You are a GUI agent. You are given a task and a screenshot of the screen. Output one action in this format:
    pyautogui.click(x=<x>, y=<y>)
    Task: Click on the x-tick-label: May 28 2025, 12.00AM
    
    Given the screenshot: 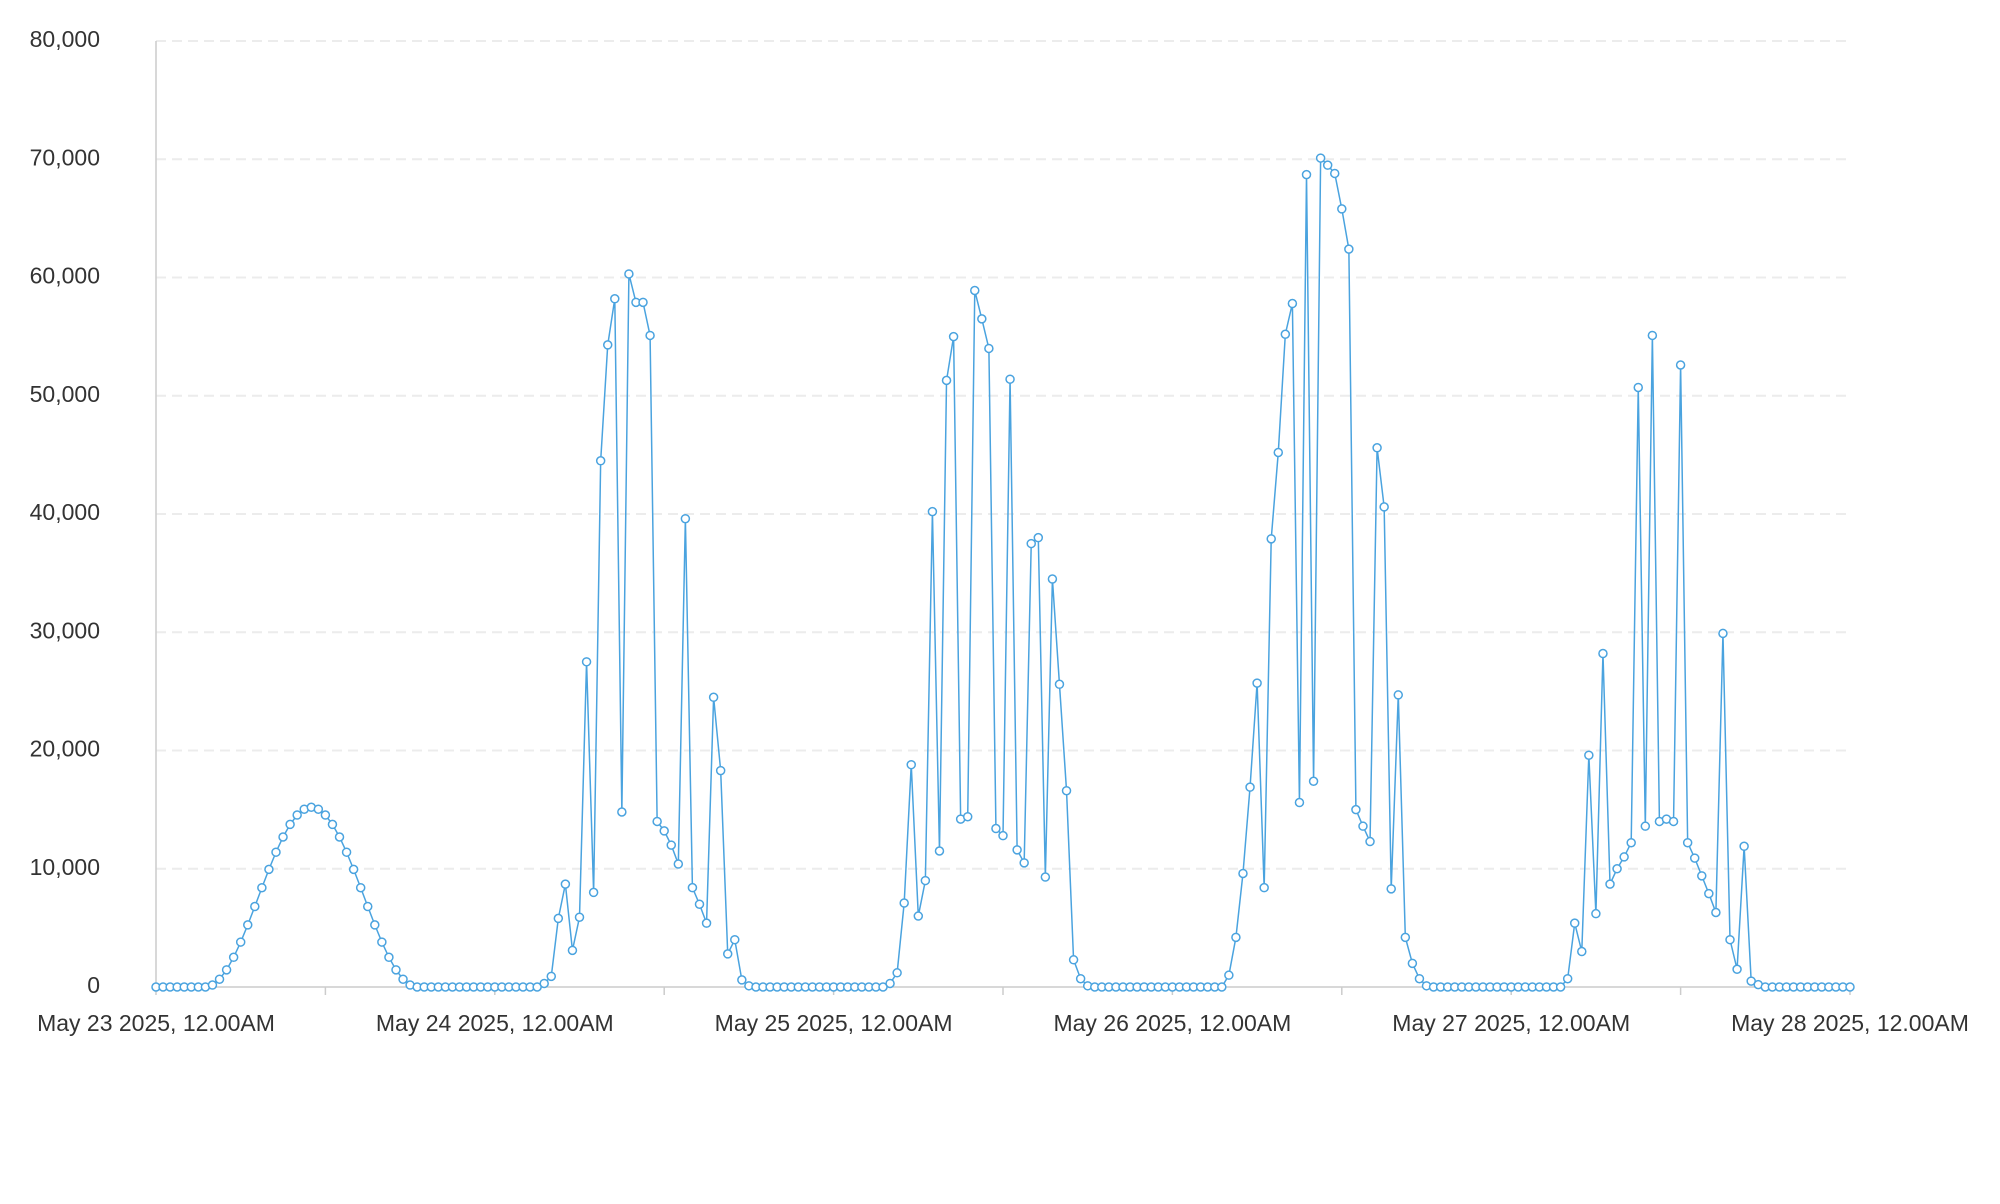 What is the action you would take?
    pyautogui.click(x=1850, y=1023)
    